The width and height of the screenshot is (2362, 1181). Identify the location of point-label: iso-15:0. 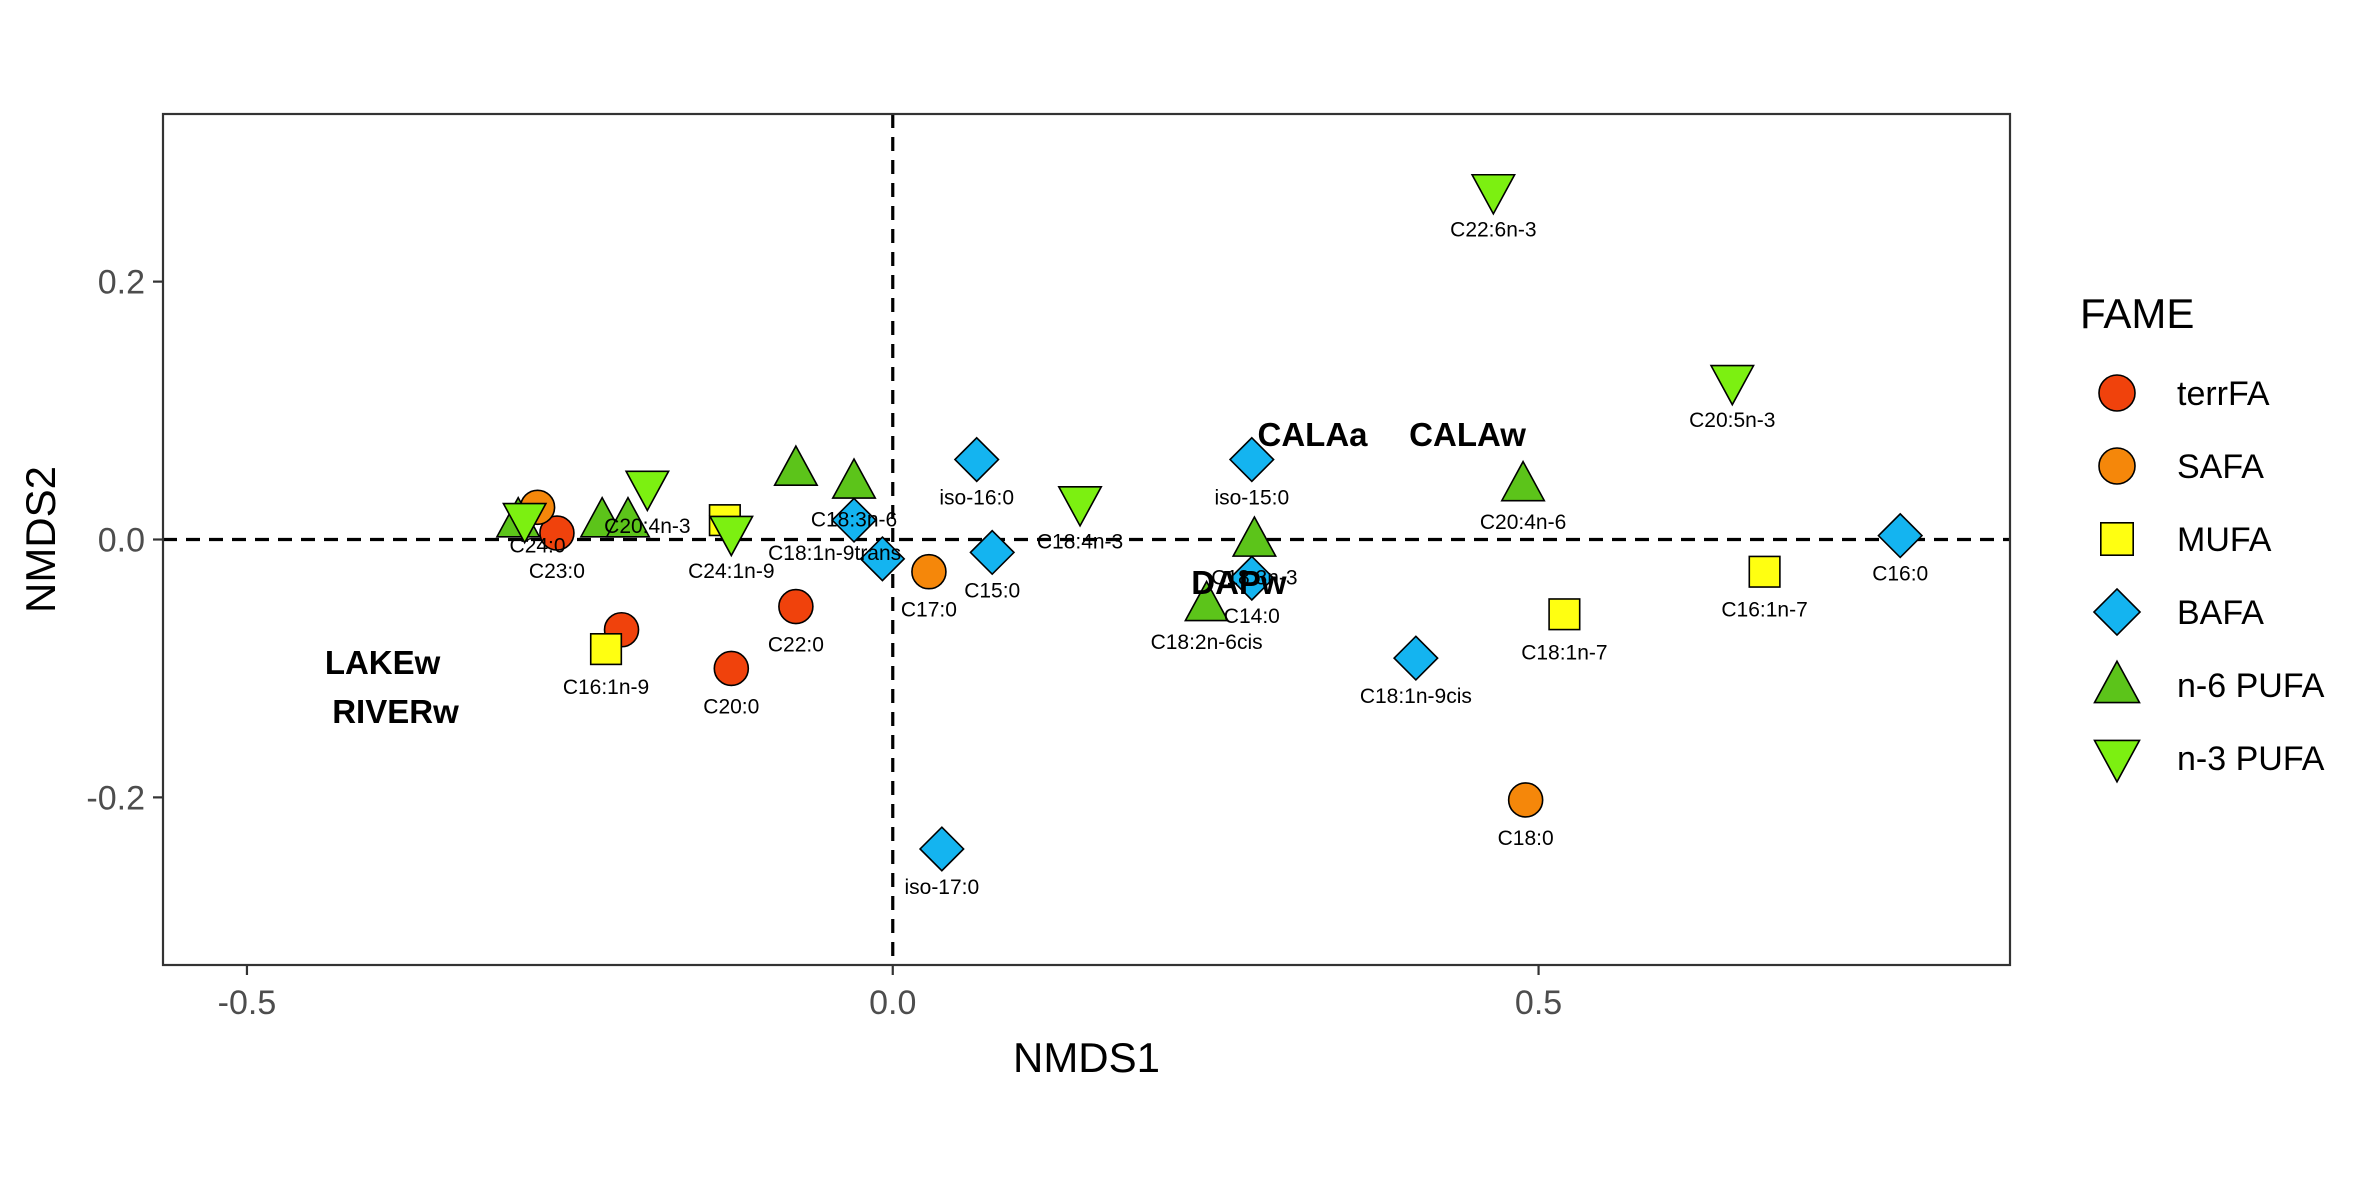
(1251, 498).